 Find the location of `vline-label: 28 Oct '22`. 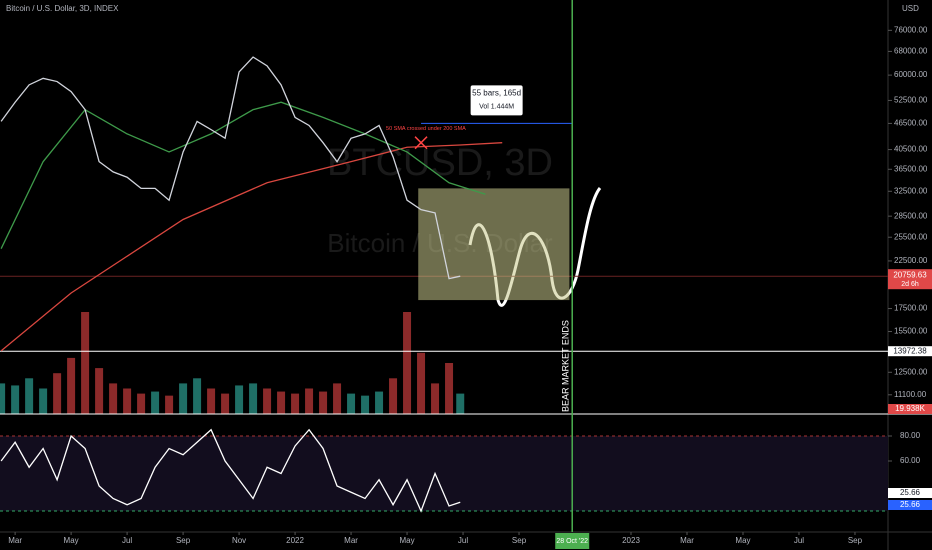

vline-label: 28 Oct '22 is located at coordinates (572, 541).